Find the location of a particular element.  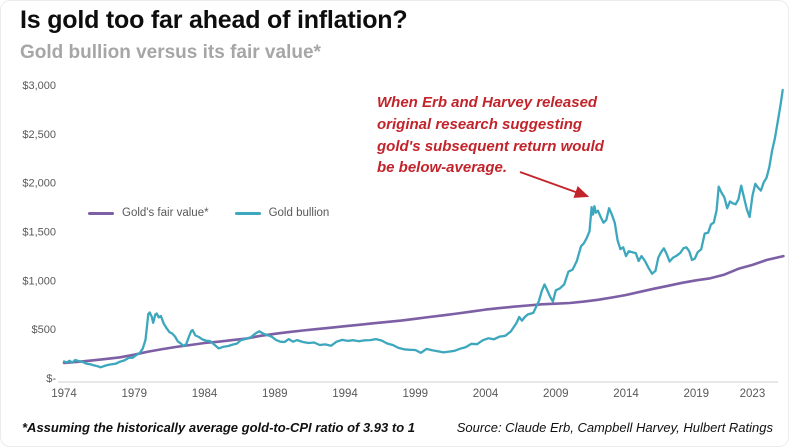

x-axis-tick-label: 1999 is located at coordinates (415, 394).